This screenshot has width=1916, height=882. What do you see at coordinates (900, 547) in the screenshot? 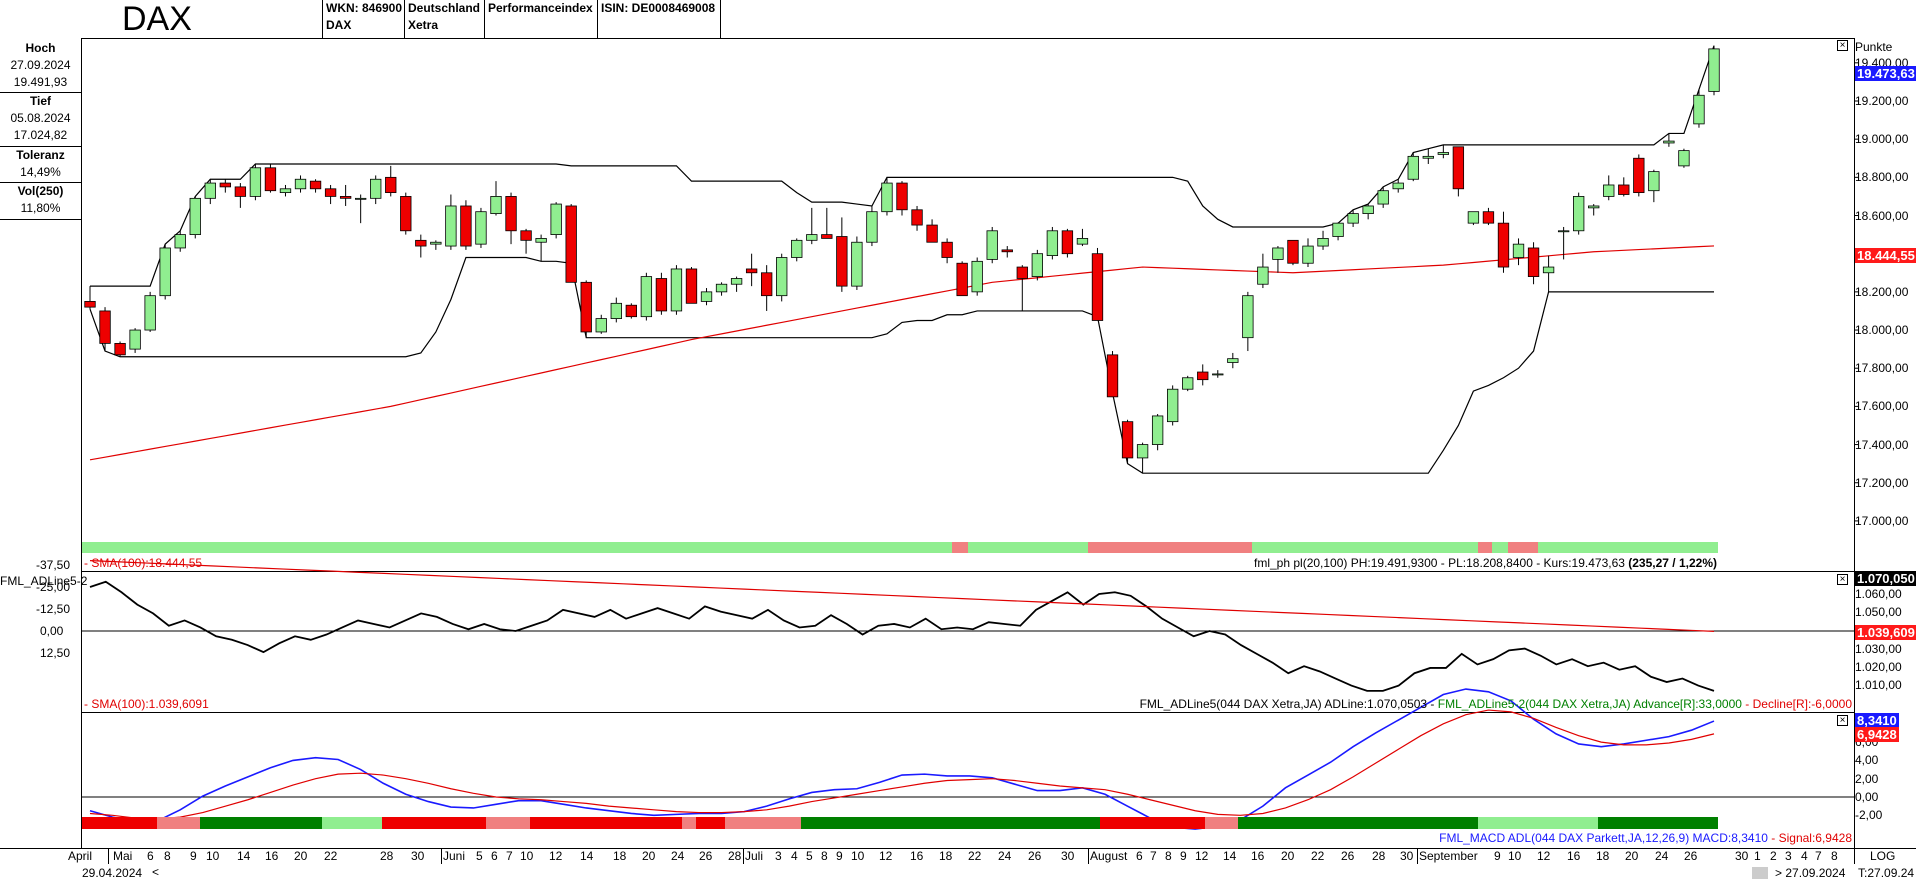
I see `trend-band` at bounding box center [900, 547].